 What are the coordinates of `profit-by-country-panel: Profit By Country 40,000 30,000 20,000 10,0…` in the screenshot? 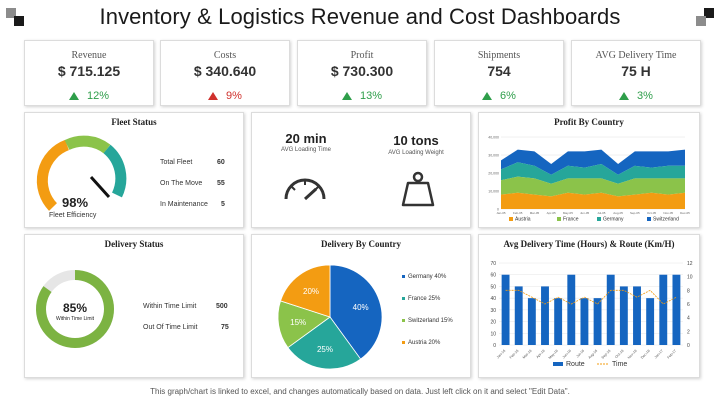 It's located at (589, 170).